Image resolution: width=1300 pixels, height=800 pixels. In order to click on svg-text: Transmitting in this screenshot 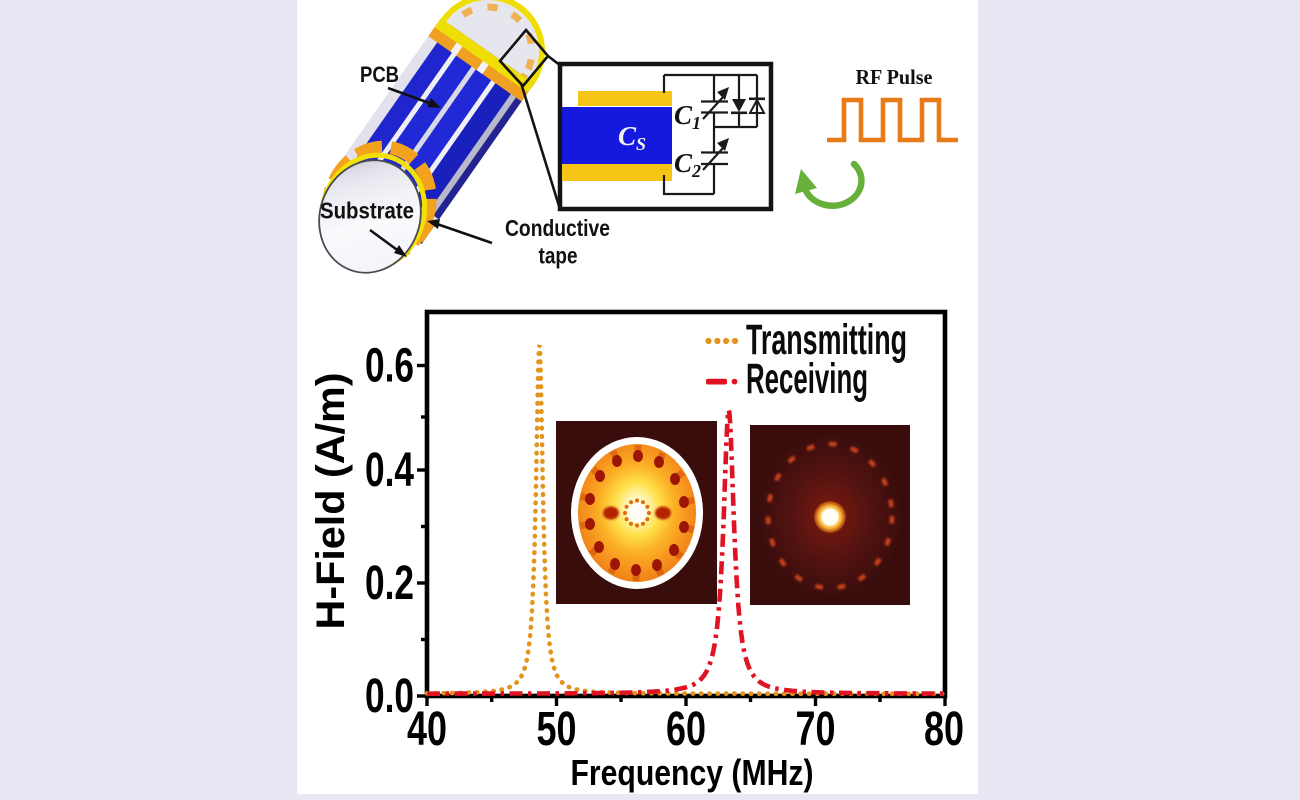, I will do `click(826, 340)`.